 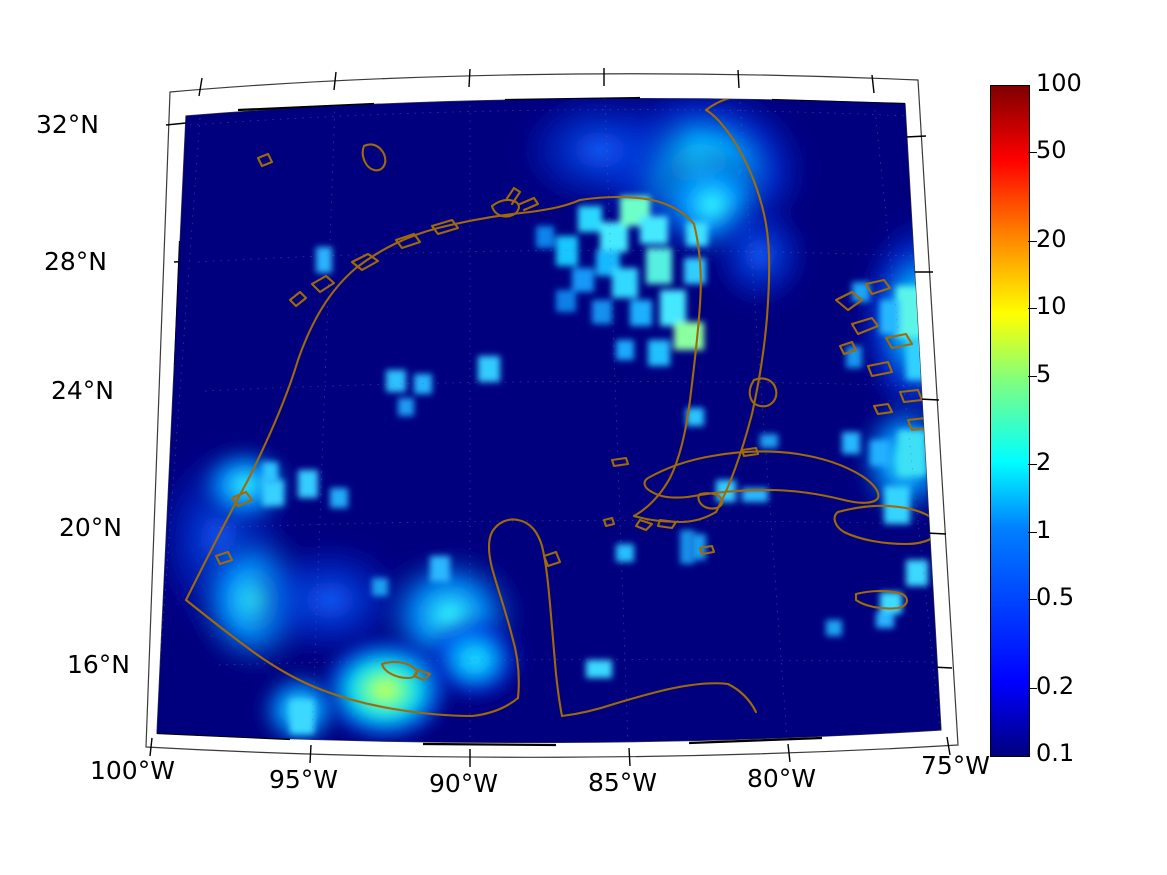 What do you see at coordinates (83, 390) in the screenshot?
I see `lat-label-24n: 24°N` at bounding box center [83, 390].